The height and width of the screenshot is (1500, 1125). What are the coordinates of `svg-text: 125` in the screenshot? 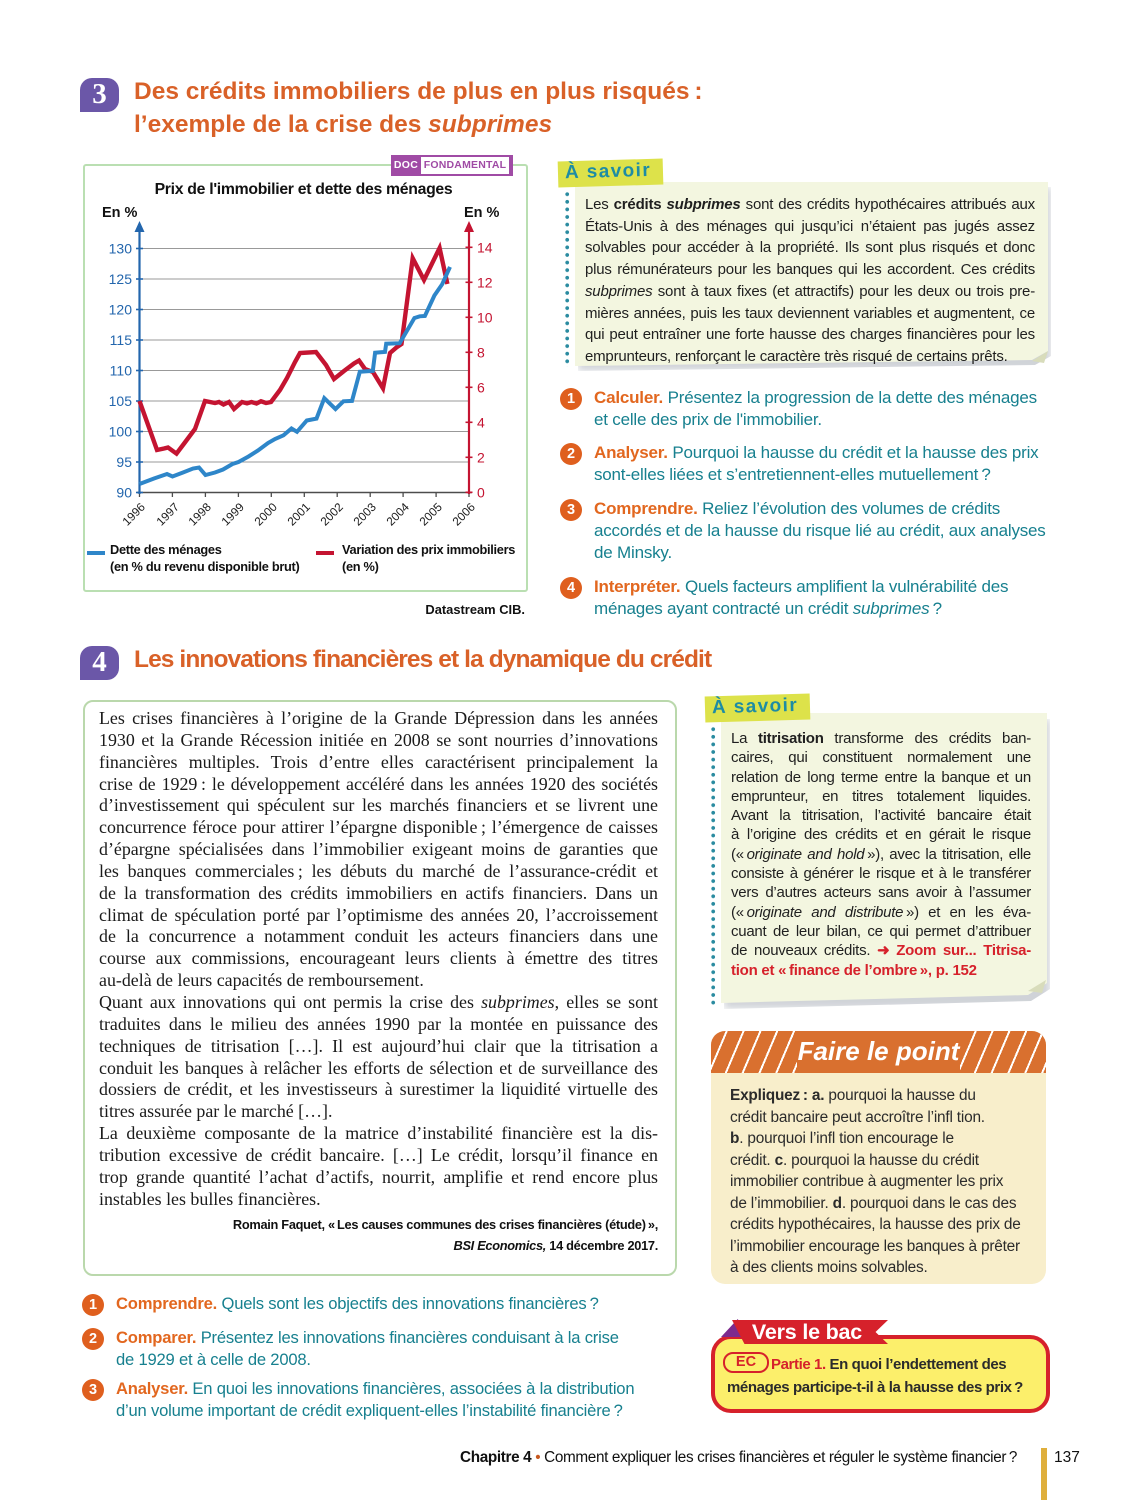 It's located at (121, 279).